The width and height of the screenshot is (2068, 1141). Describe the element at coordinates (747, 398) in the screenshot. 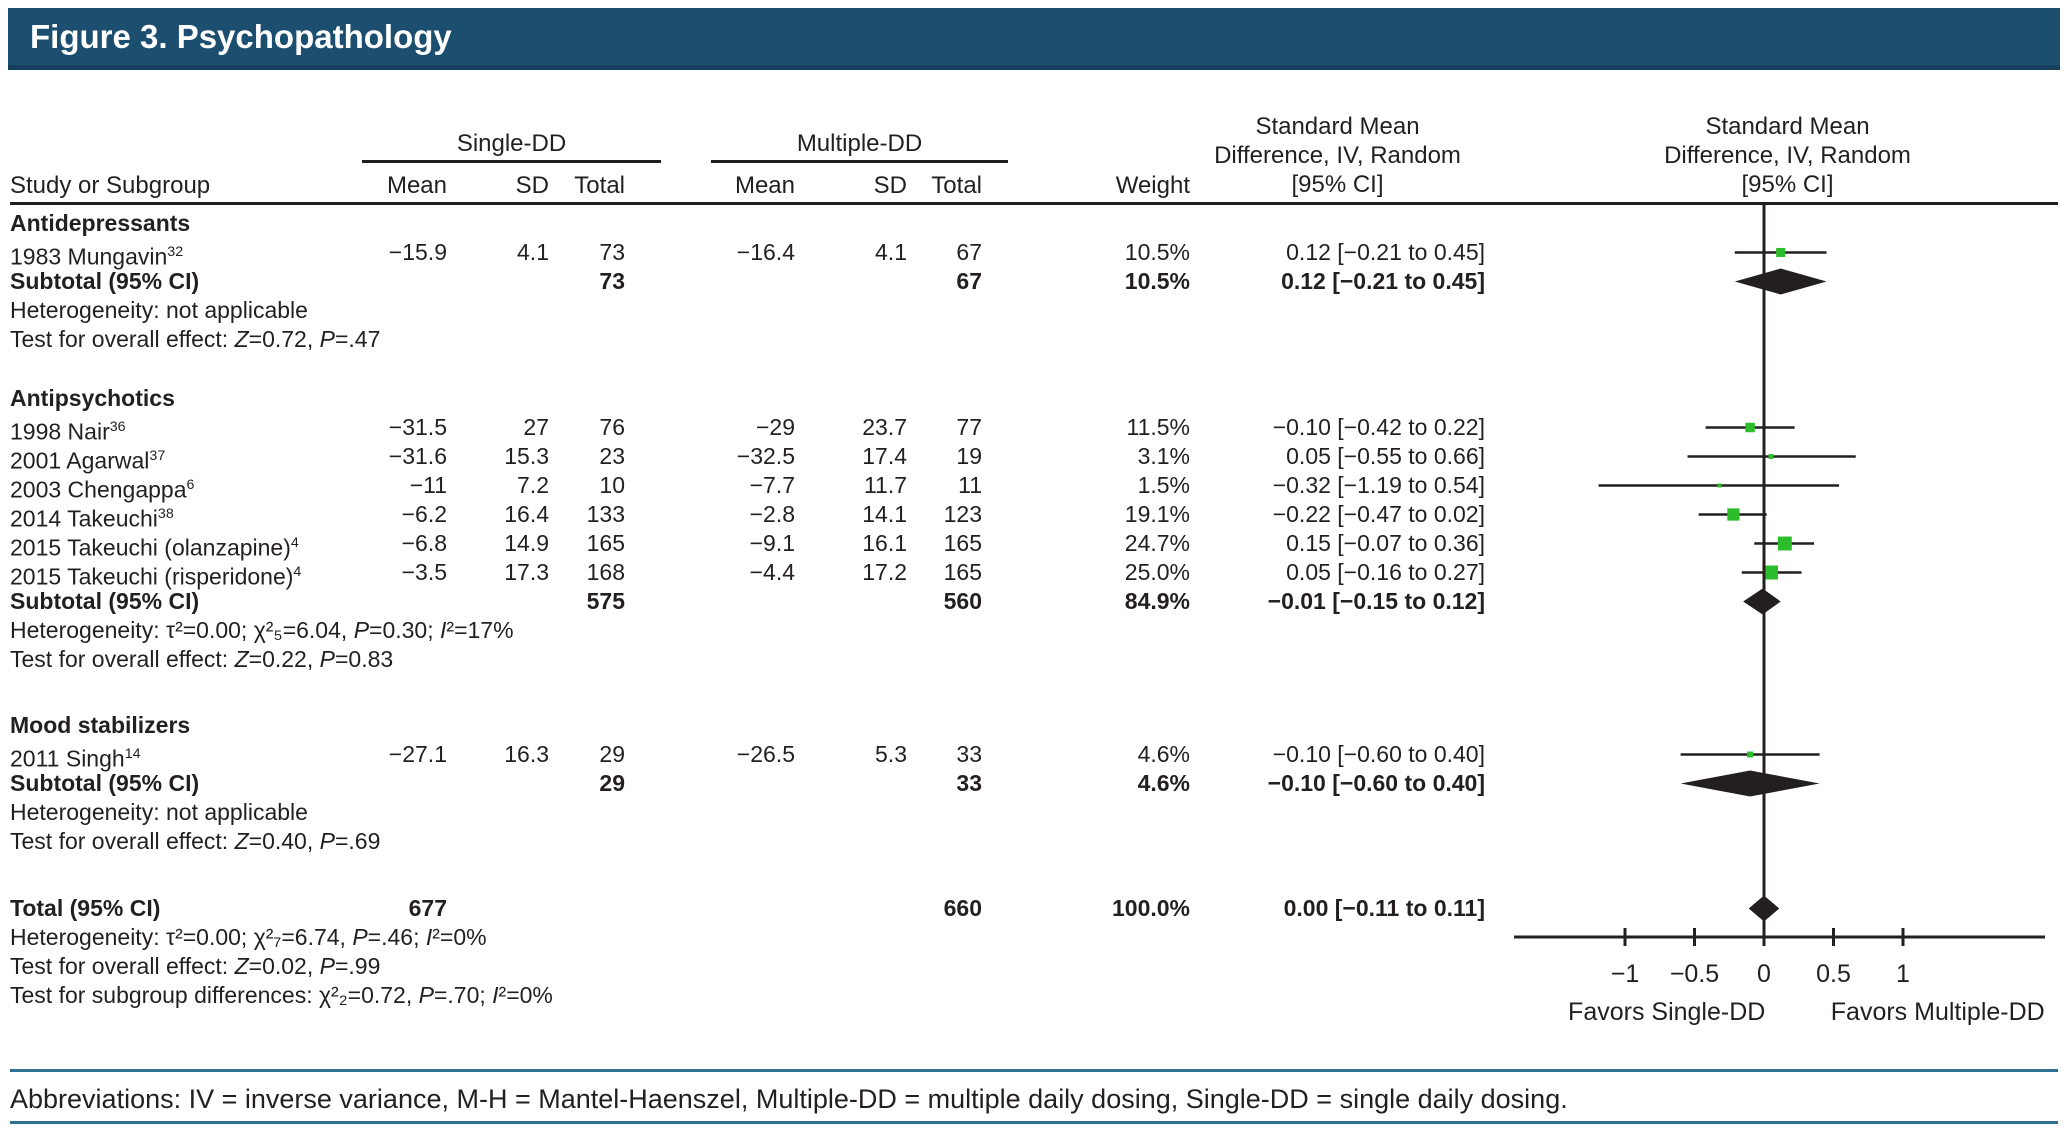

I see `table-row-group: Antipsychotics` at that location.